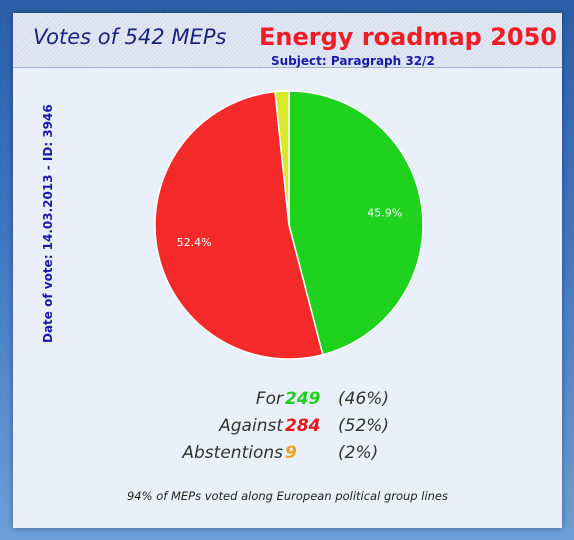 This screenshot has height=540, width=574. What do you see at coordinates (130, 37) in the screenshot?
I see `votes-title: Votes of 542 MEPs` at bounding box center [130, 37].